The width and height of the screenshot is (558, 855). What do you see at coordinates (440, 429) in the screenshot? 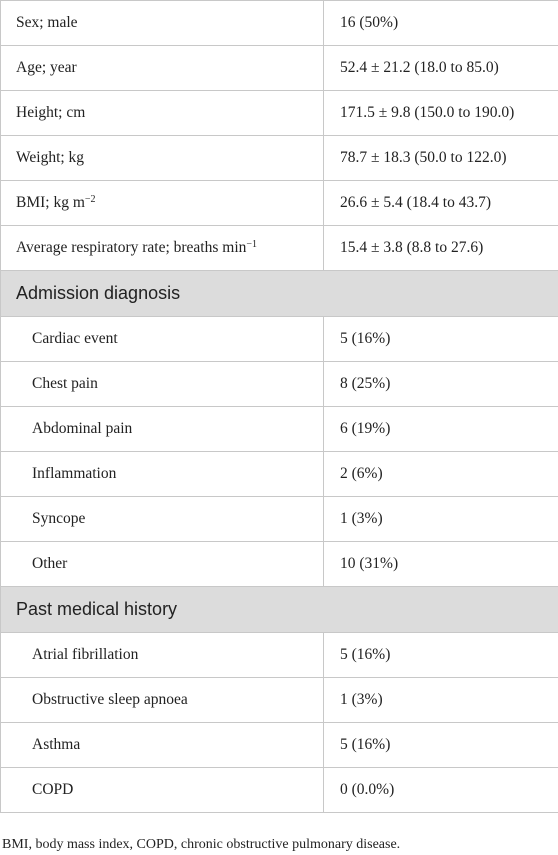
I see `row-value: 6 (19%)` at bounding box center [440, 429].